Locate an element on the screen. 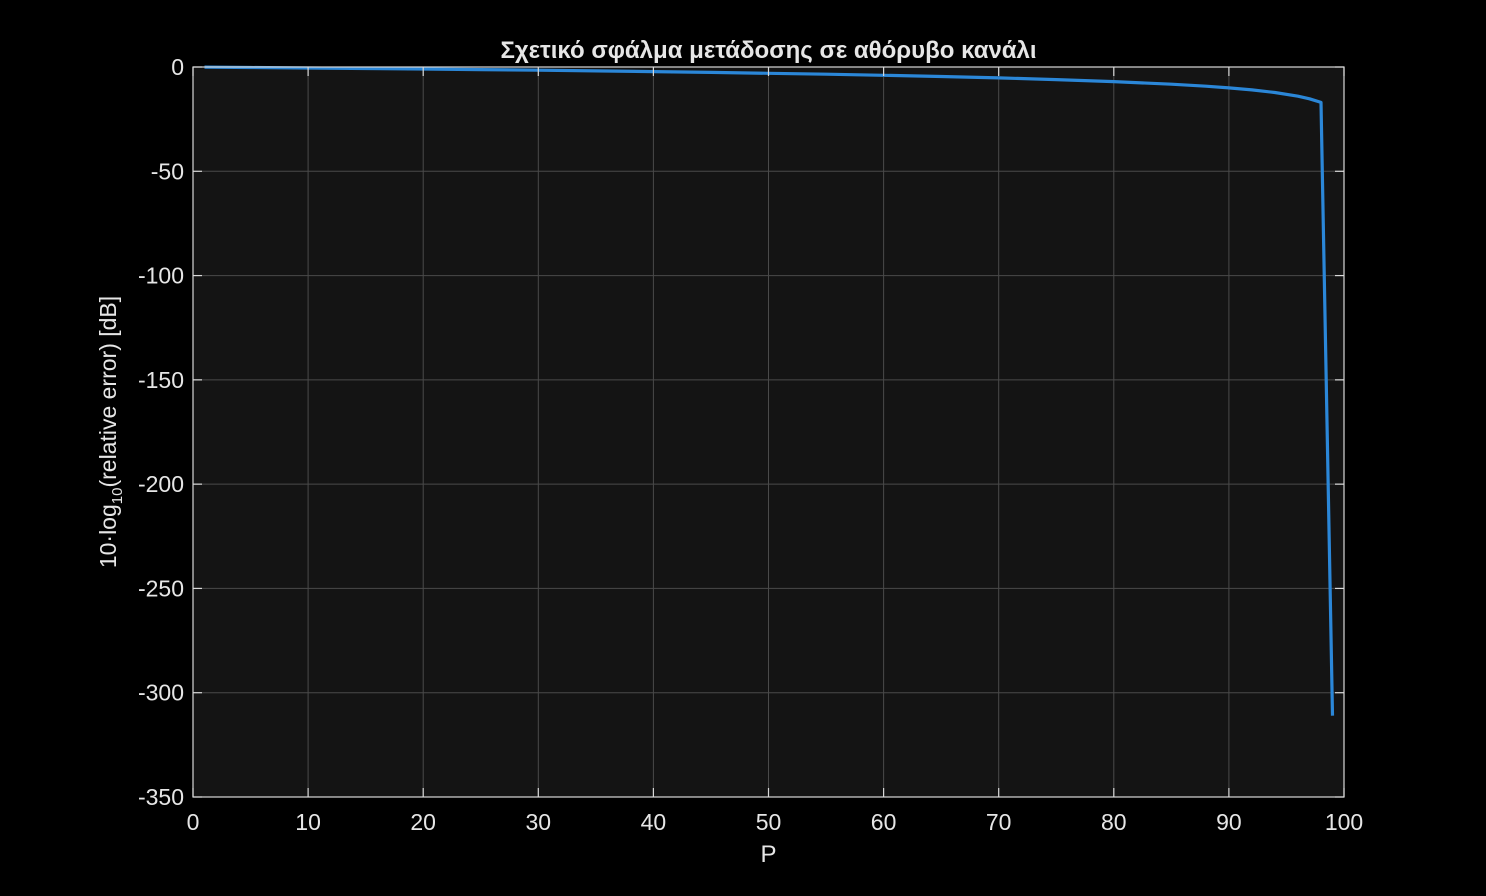 This screenshot has height=896, width=1486. y-axis-label-subscript: 10 is located at coordinates (117, 496).